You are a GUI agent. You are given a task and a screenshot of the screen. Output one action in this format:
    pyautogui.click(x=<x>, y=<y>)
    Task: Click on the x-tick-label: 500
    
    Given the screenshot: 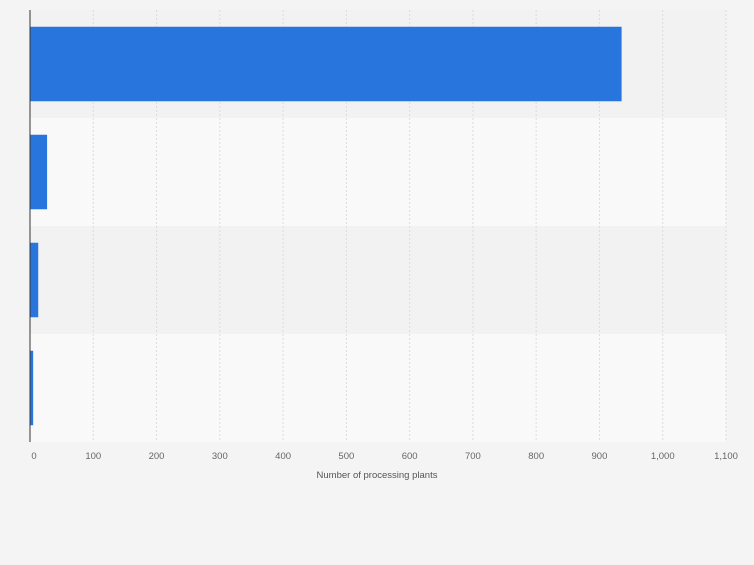 What is the action you would take?
    pyautogui.click(x=346, y=456)
    